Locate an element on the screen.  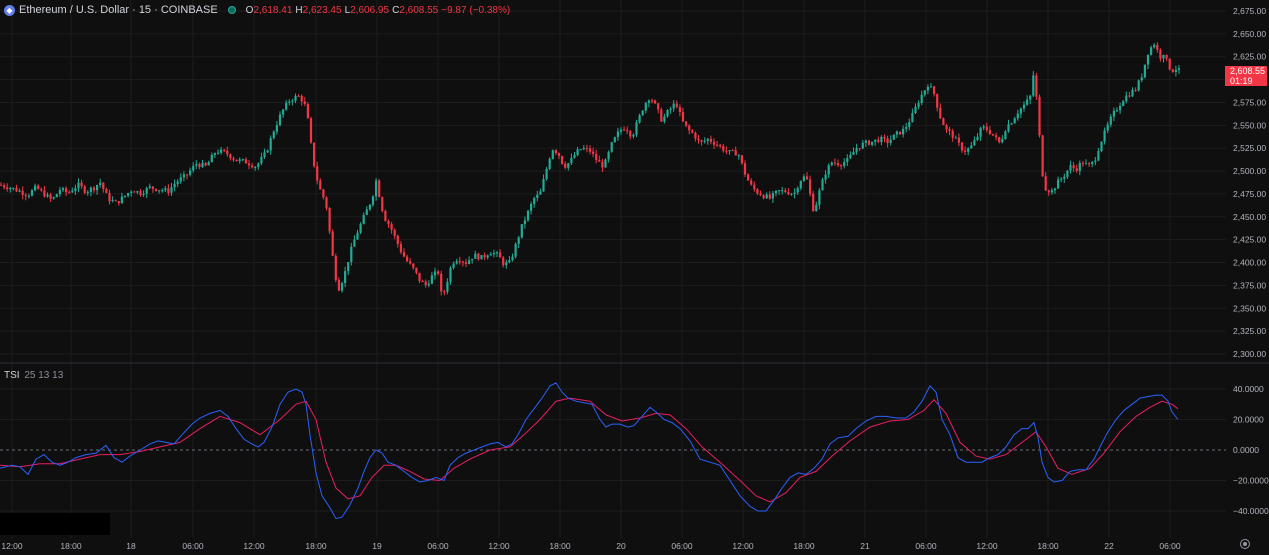
close-label: C is located at coordinates (396, 10).